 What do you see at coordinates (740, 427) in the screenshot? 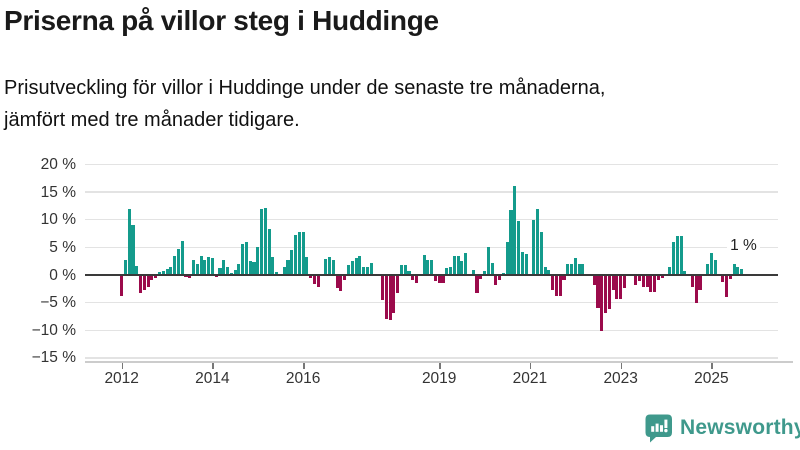
I see `newsworthy-logo-text: Newsworthy` at bounding box center [740, 427].